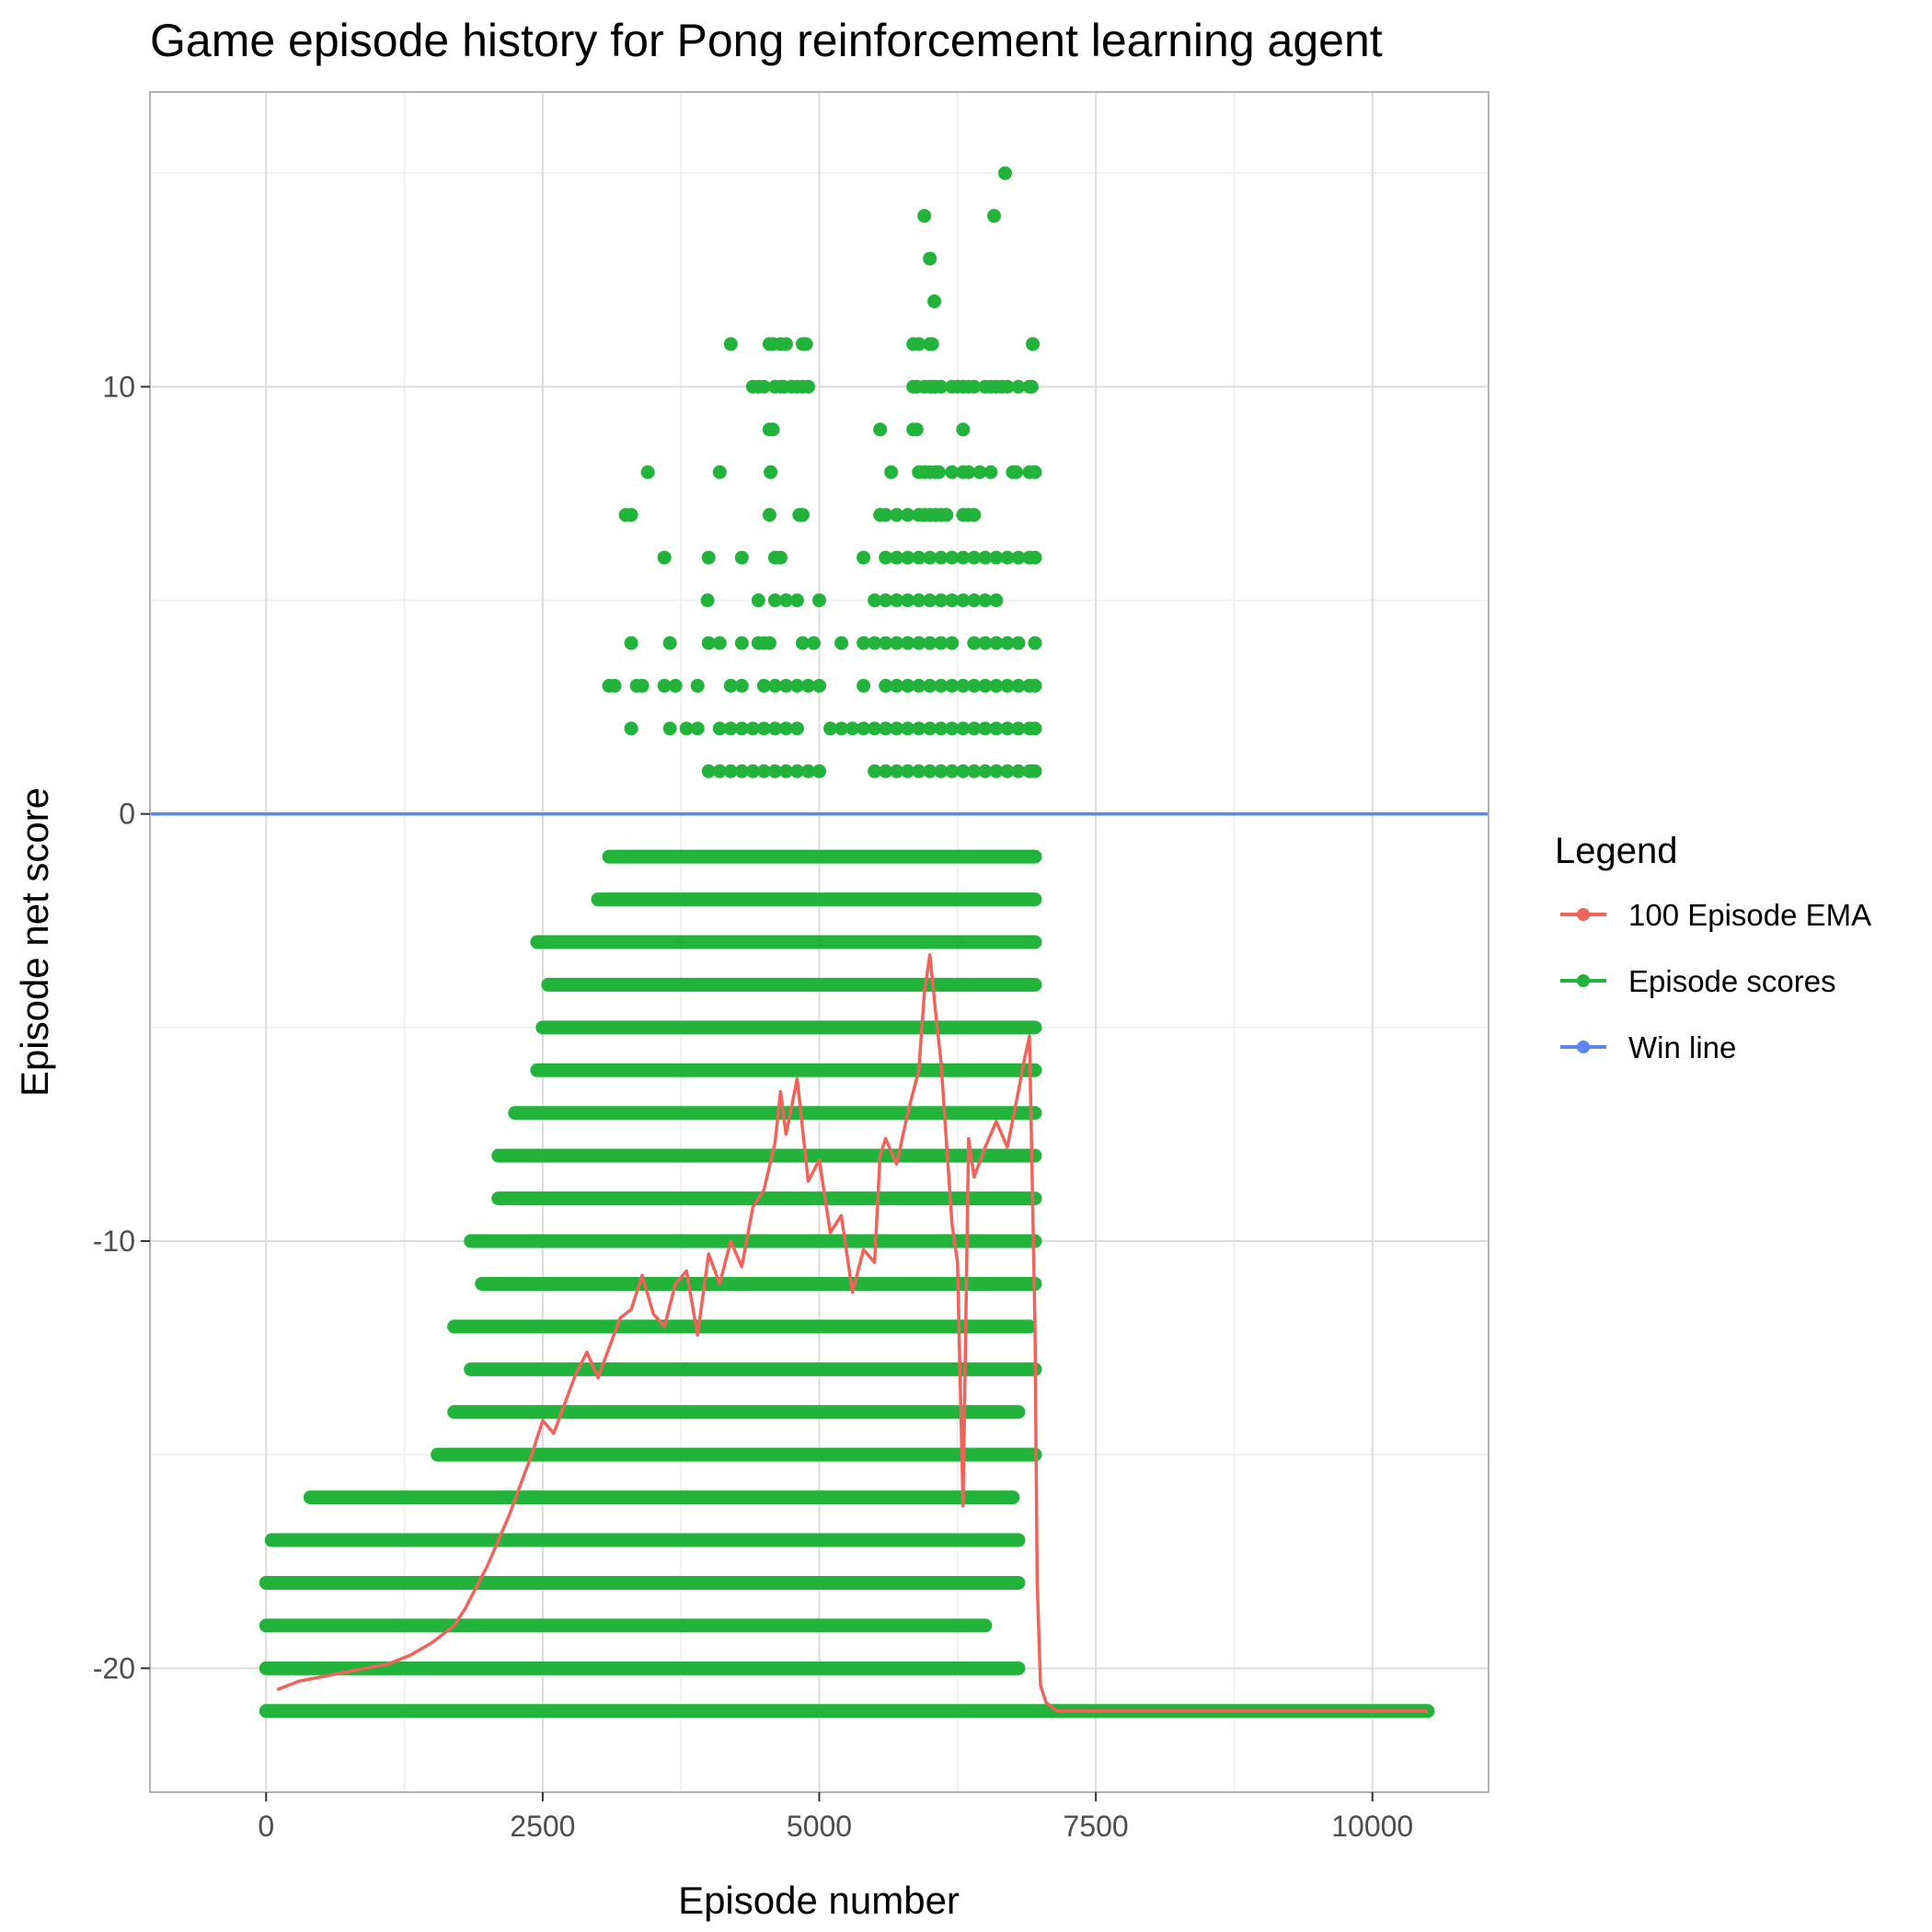  What do you see at coordinates (819, 1901) in the screenshot?
I see `x-axis-title: Episode number` at bounding box center [819, 1901].